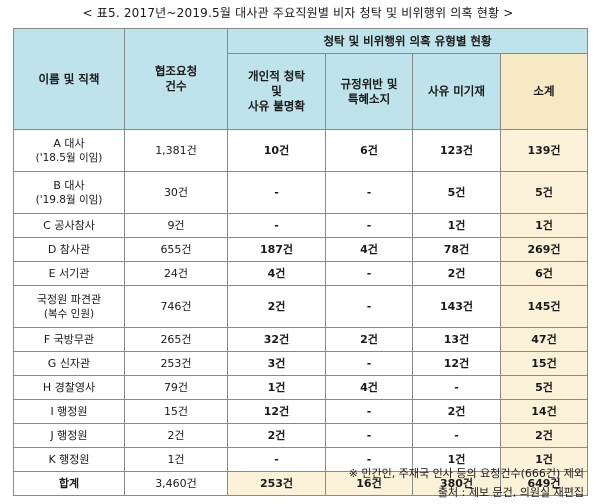  What do you see at coordinates (456, 150) in the screenshot?
I see `row-no-reason: 123건` at bounding box center [456, 150].